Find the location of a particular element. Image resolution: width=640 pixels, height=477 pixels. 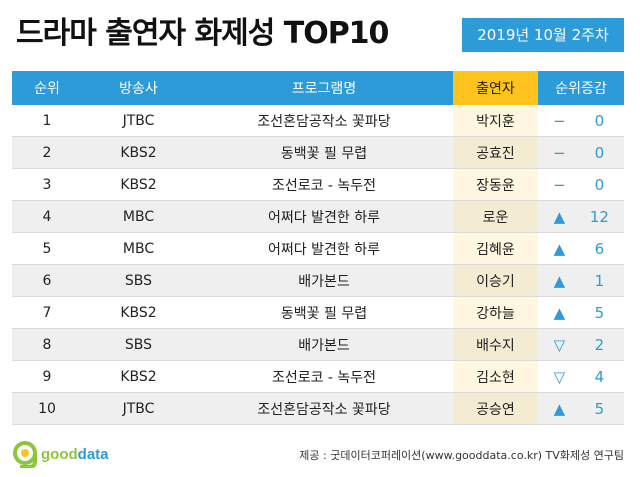

cell-rank: 10 is located at coordinates (47, 408).